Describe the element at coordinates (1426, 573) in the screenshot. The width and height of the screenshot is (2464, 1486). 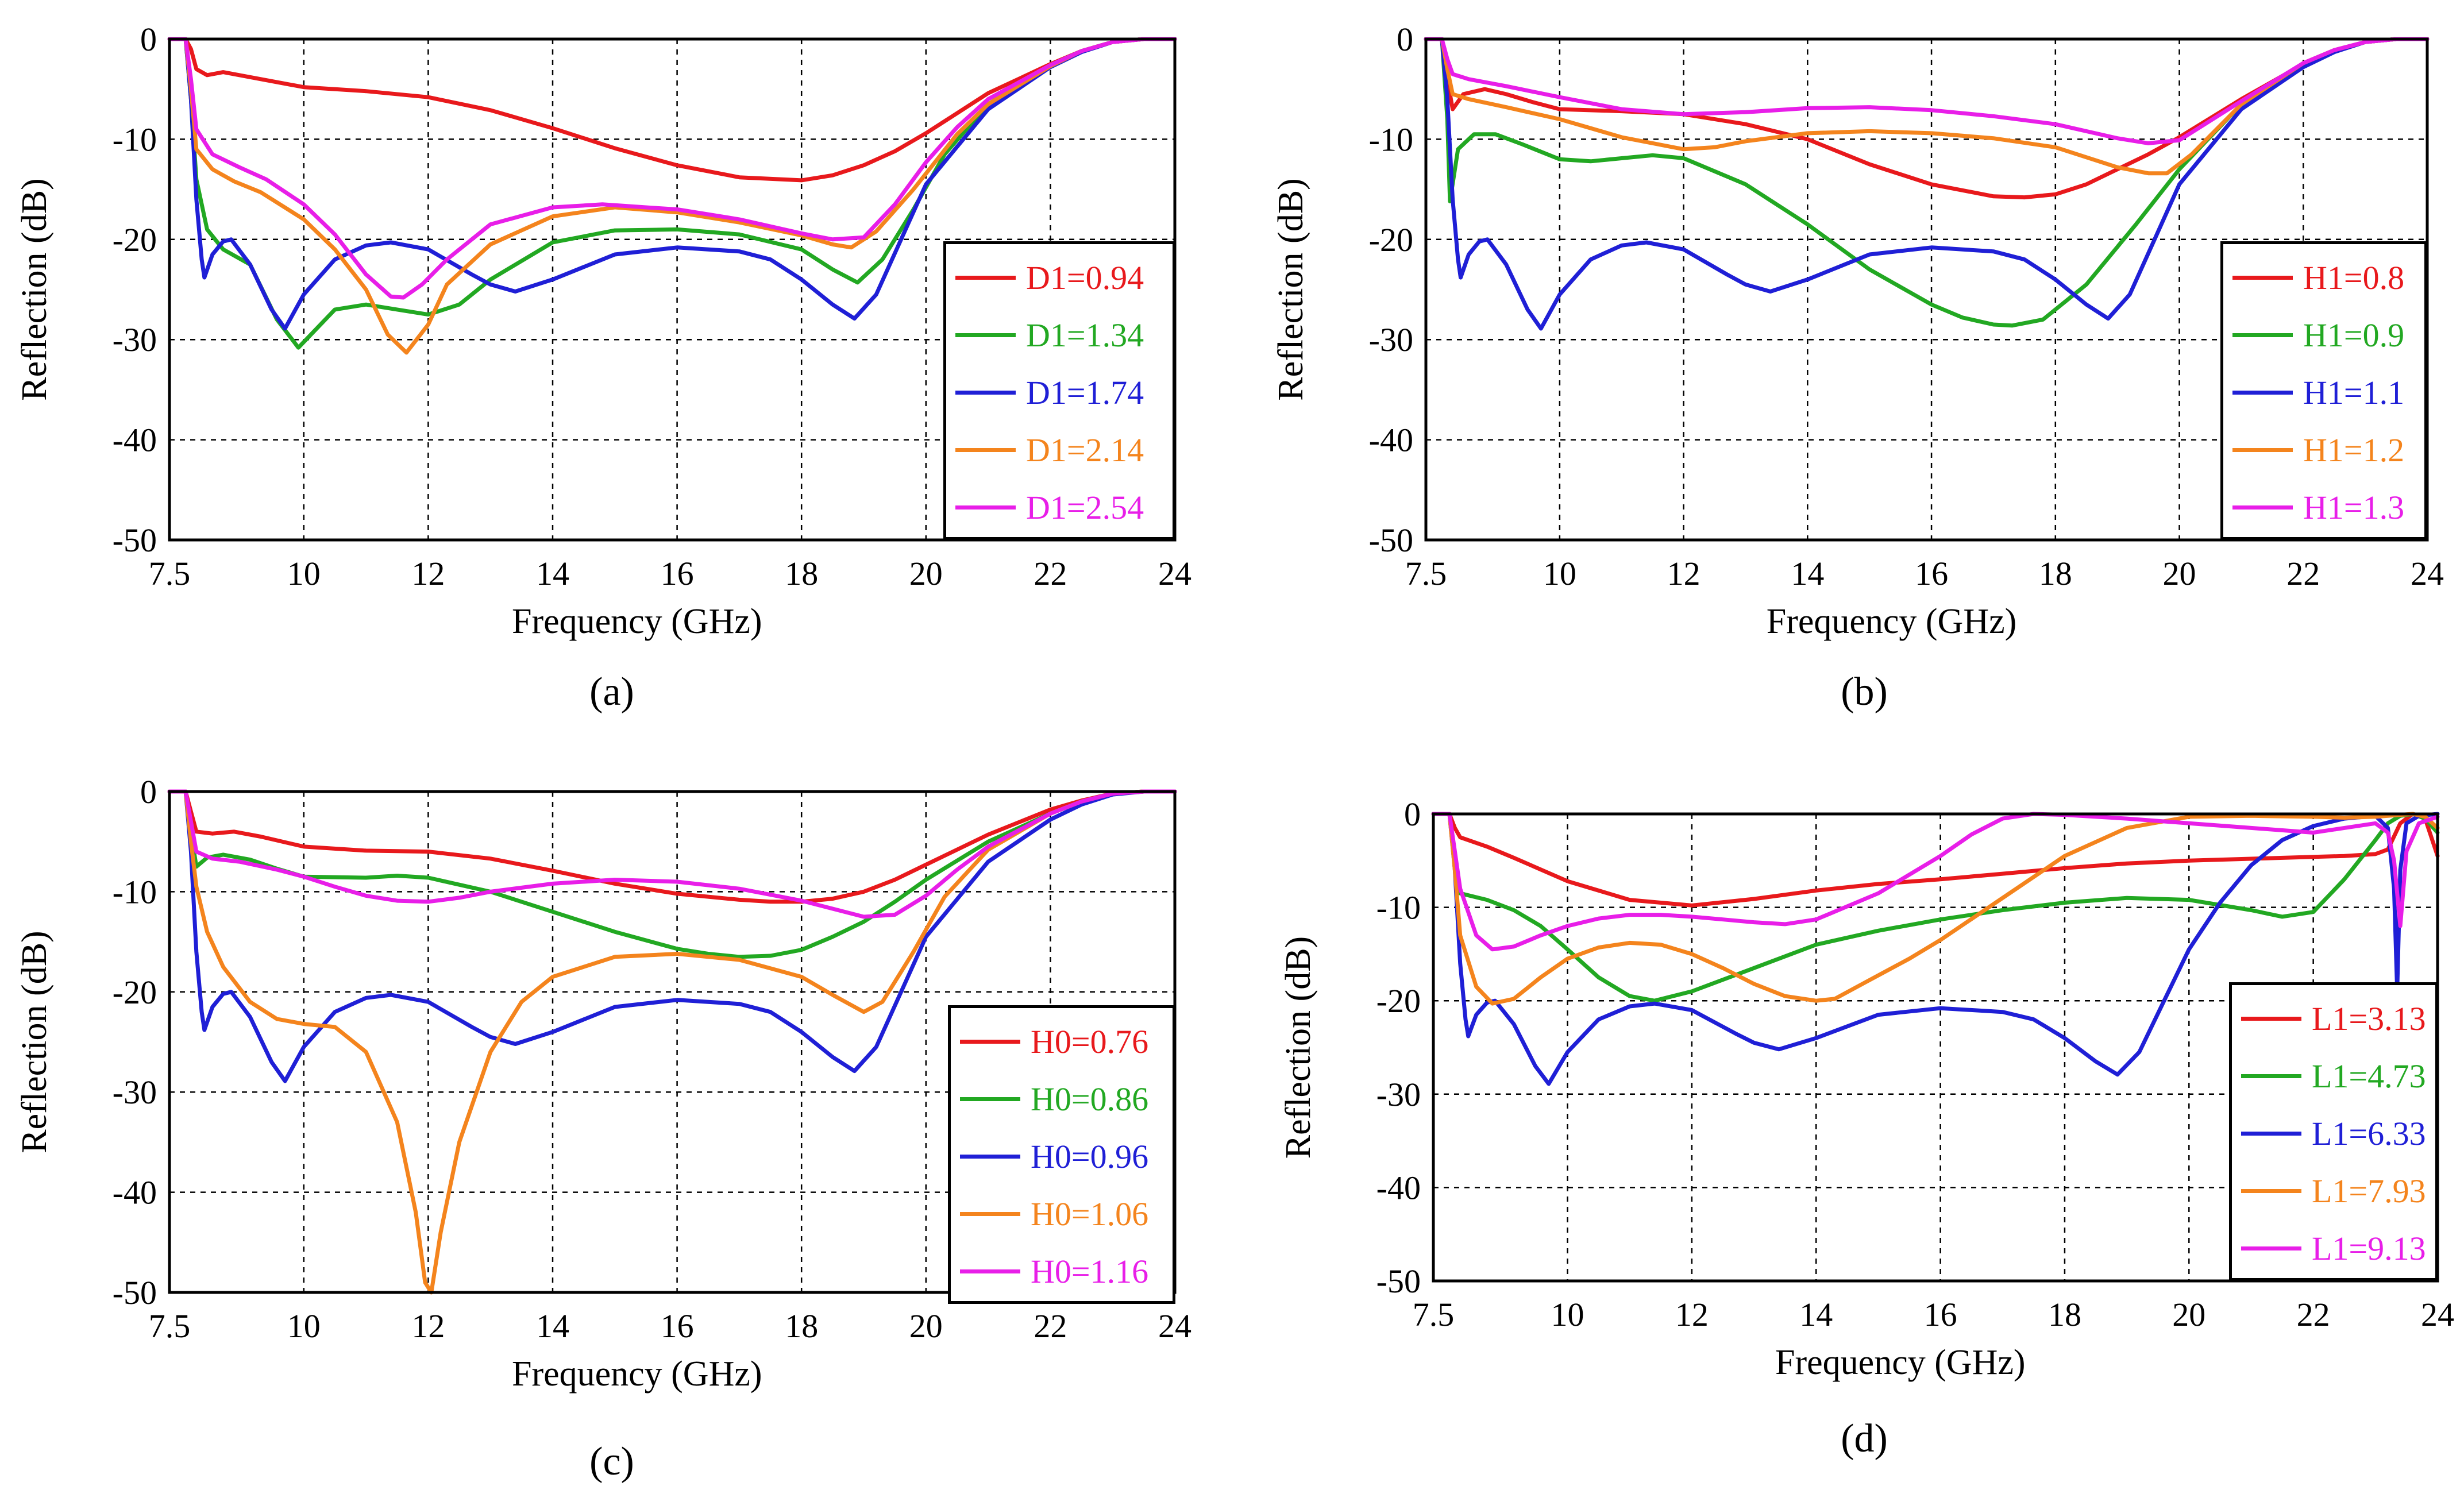
I see `x-tick-label: 7.5` at that location.